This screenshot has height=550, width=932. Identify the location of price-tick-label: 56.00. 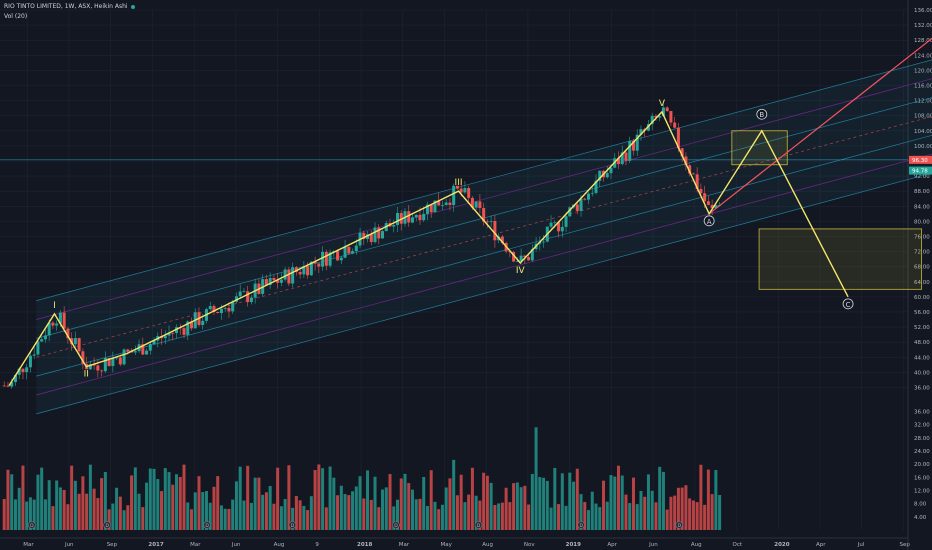
(922, 313).